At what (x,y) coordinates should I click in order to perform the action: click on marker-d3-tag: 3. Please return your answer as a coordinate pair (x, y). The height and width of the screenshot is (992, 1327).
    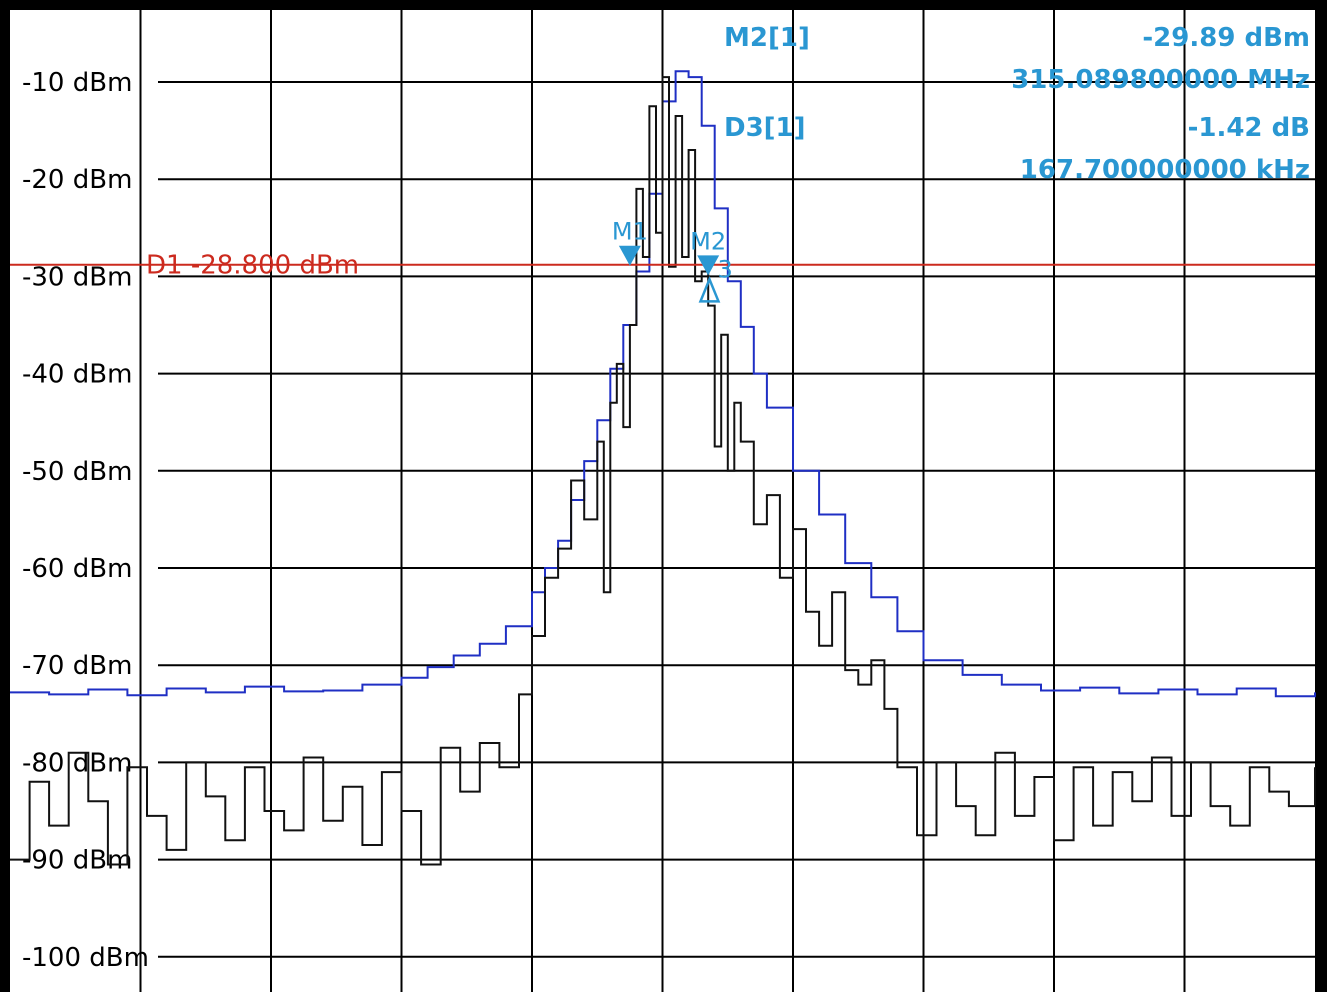
    Looking at the image, I should click on (724, 269).